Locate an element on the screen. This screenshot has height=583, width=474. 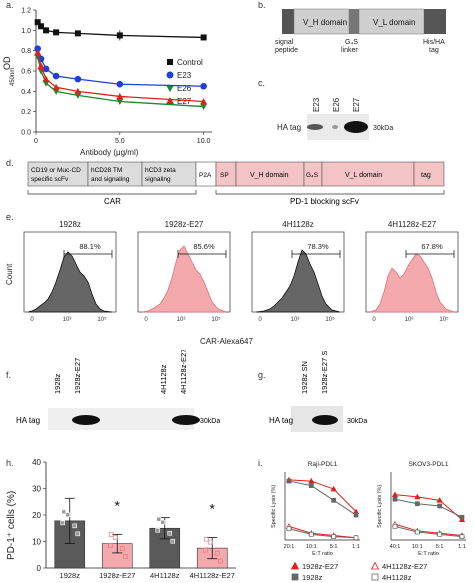
e-title-4: 4H1128z-E27 is located at coordinates (412, 224).